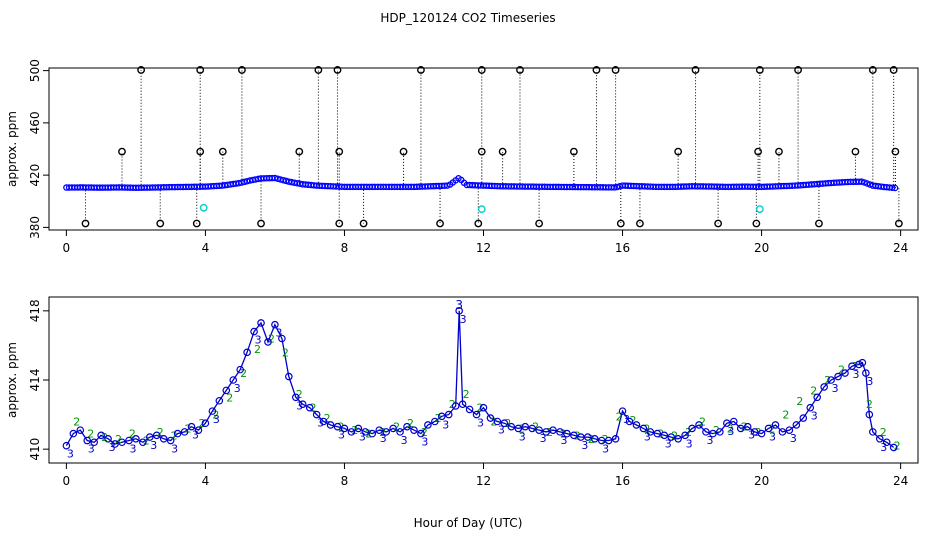 This screenshot has height=540, width=936. What do you see at coordinates (12, 380) in the screenshot?
I see `bottom-y-axis-label: approx. ppm` at bounding box center [12, 380].